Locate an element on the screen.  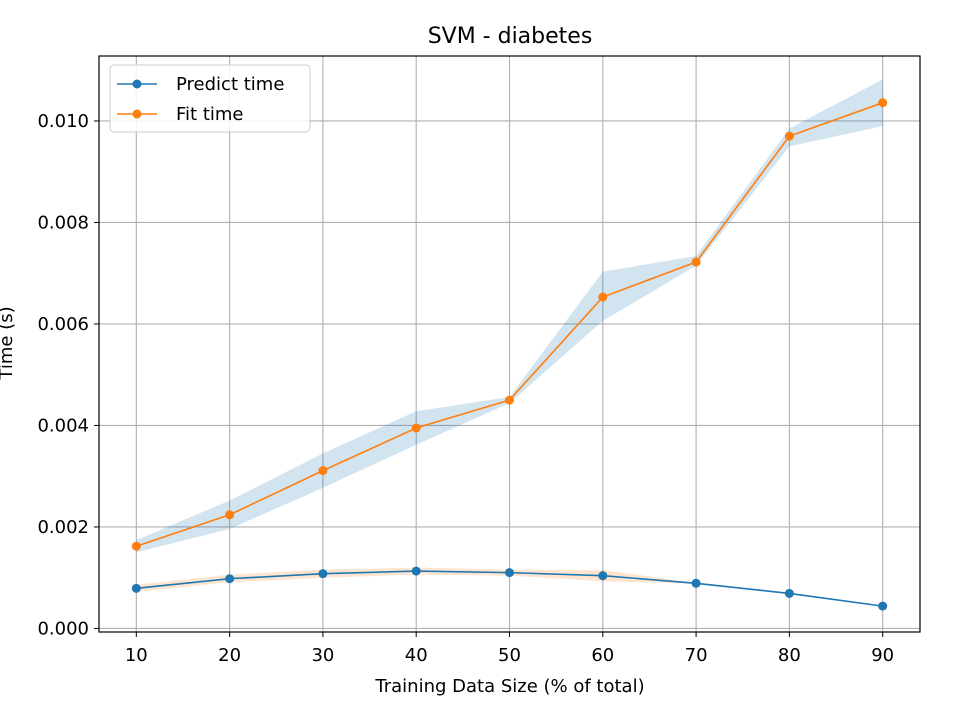
x-tick-label: 40 is located at coordinates (416, 655).